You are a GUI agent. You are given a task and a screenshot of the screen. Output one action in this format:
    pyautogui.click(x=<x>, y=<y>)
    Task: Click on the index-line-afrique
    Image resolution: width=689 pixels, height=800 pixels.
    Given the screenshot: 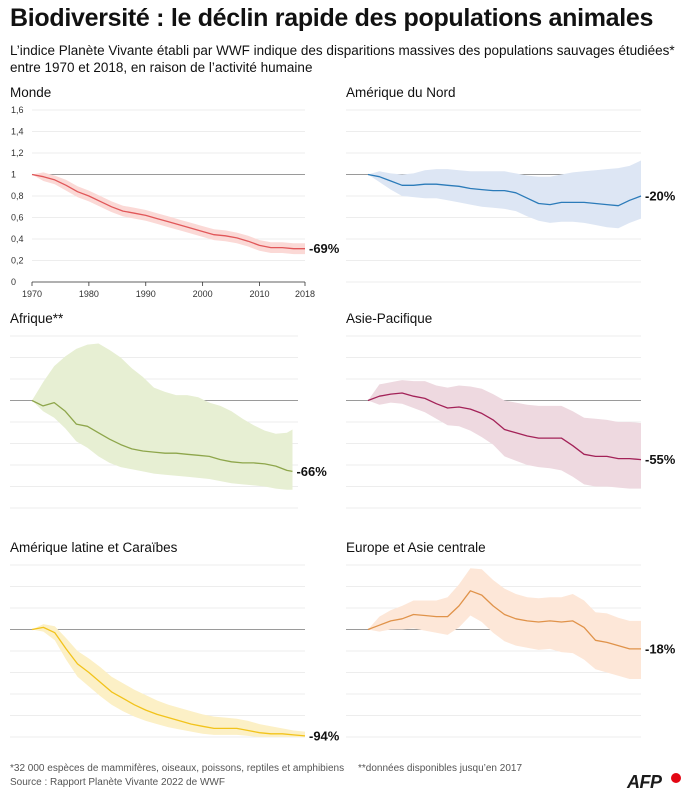 What is the action you would take?
    pyautogui.click(x=162, y=436)
    